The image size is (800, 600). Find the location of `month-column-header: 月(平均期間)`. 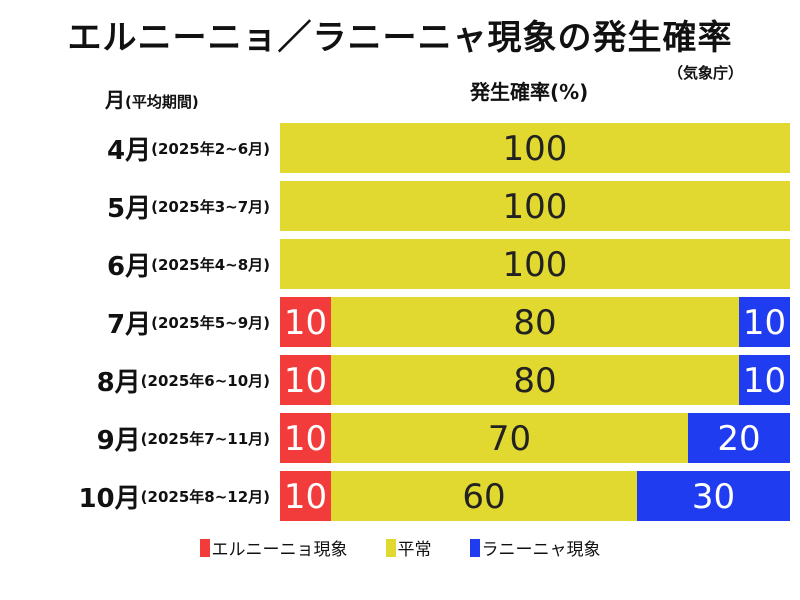

month-column-header: 月(平均期間) is located at coordinates (152, 98).